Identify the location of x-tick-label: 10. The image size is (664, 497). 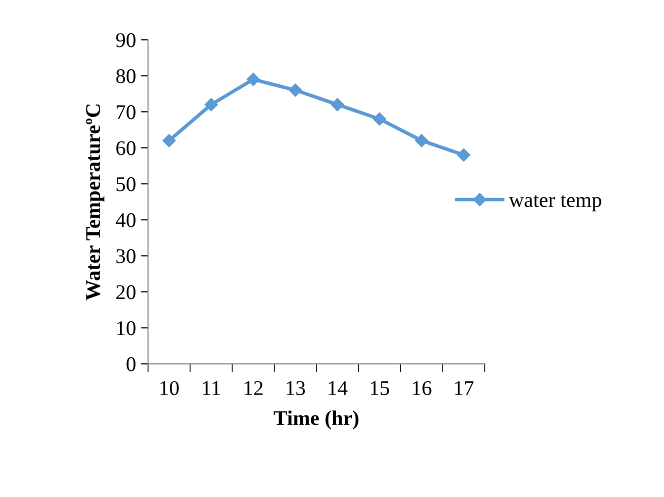
(169, 388).